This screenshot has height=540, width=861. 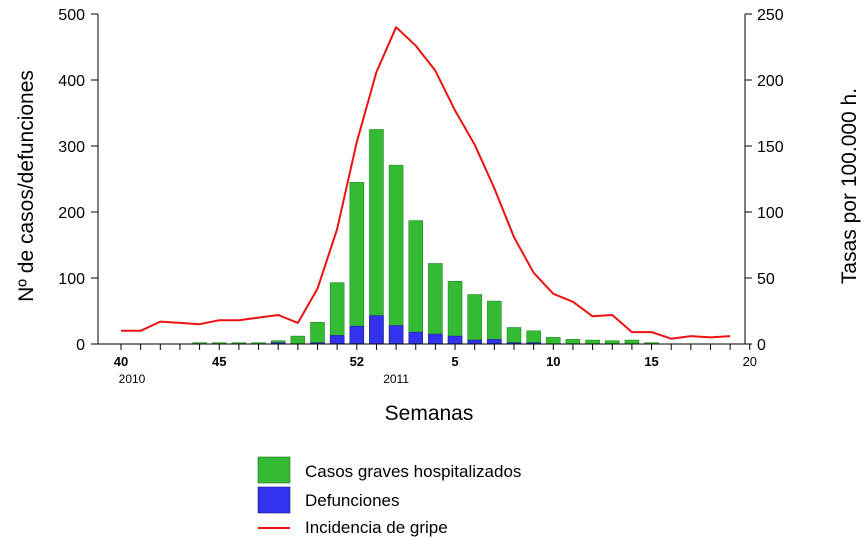 I want to click on x-tick-label-10: 10, so click(x=553, y=361).